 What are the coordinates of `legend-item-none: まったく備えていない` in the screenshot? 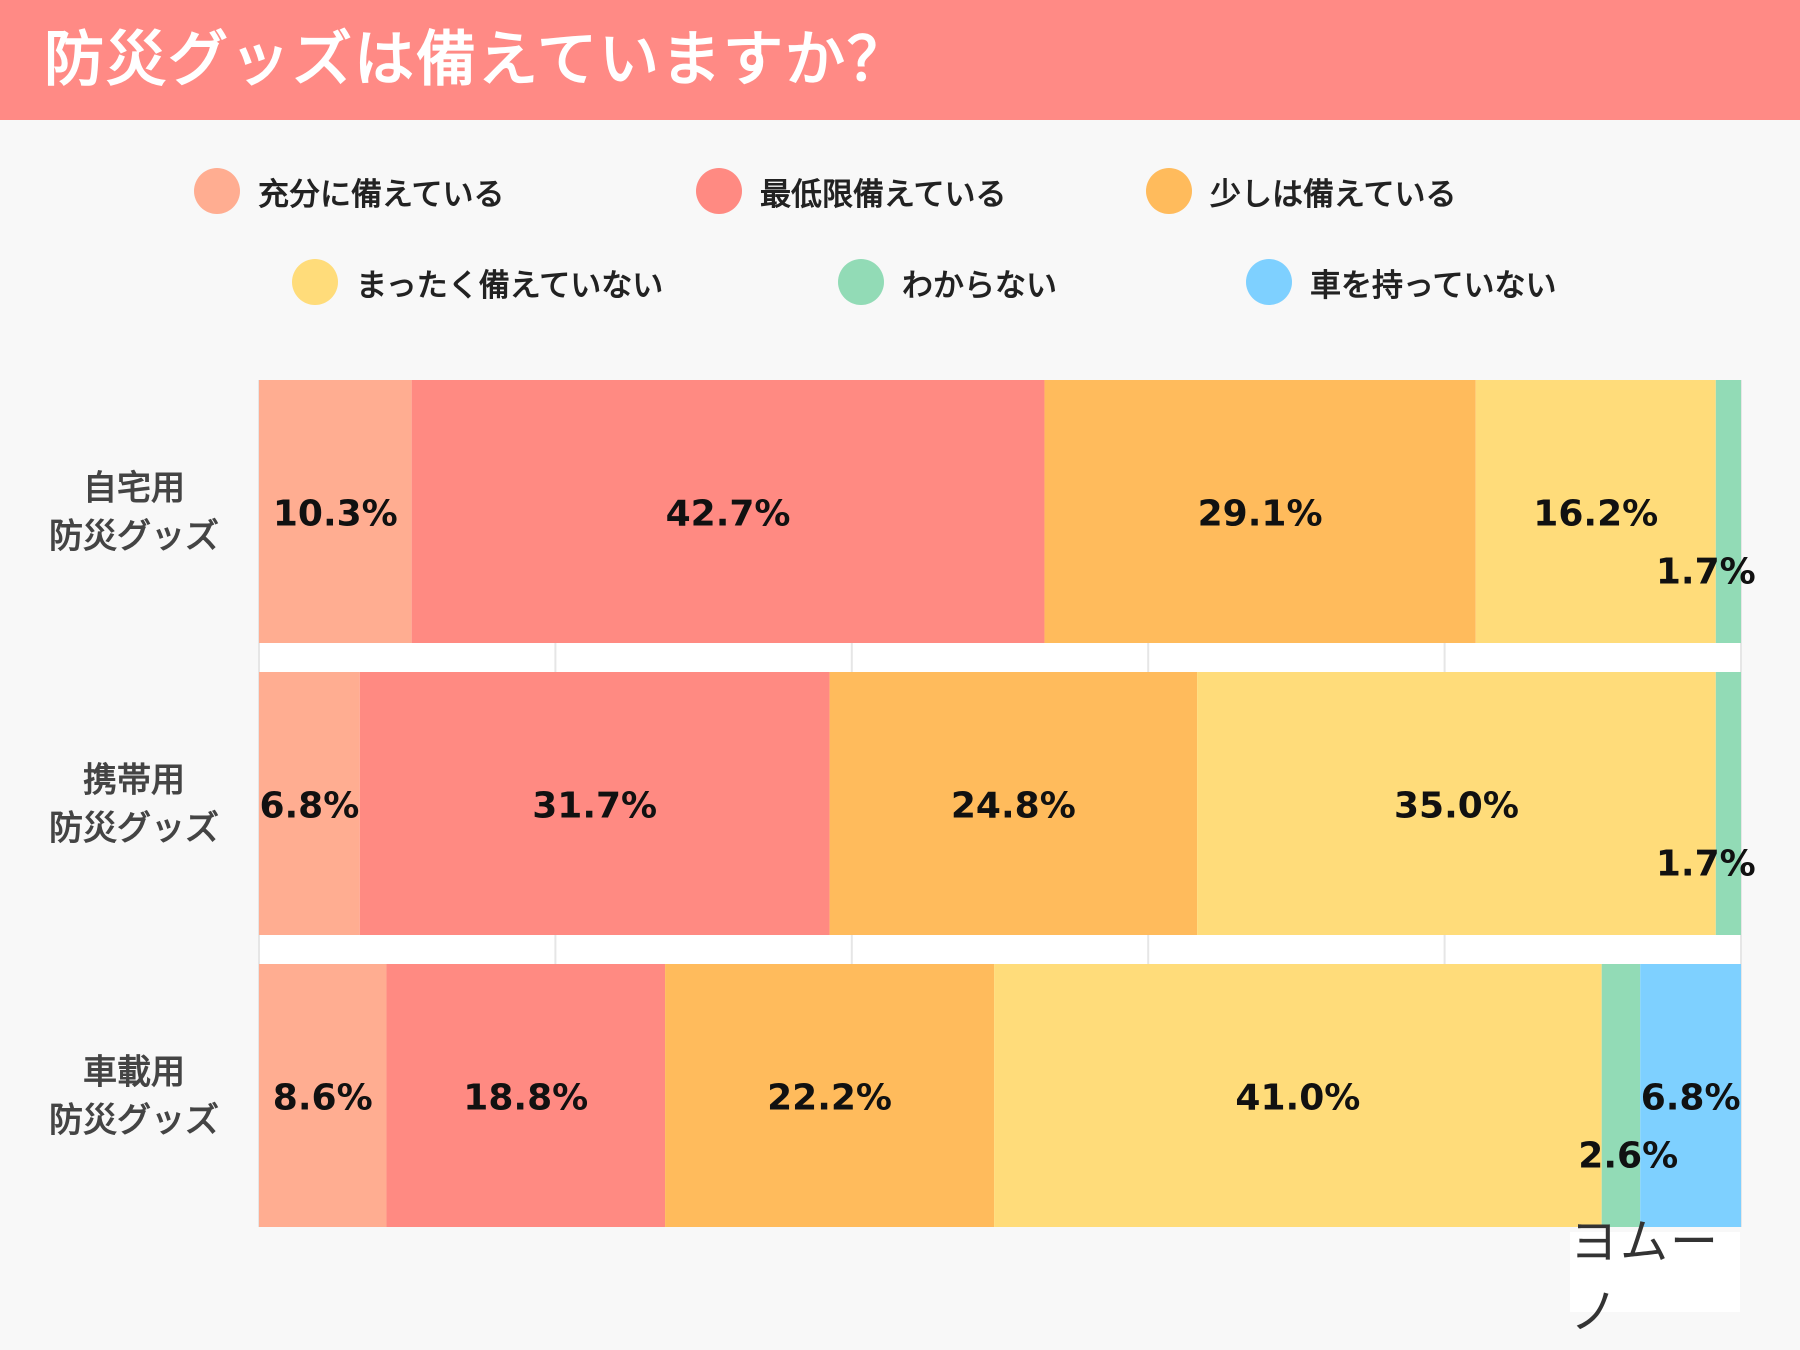 It's located at (477, 282).